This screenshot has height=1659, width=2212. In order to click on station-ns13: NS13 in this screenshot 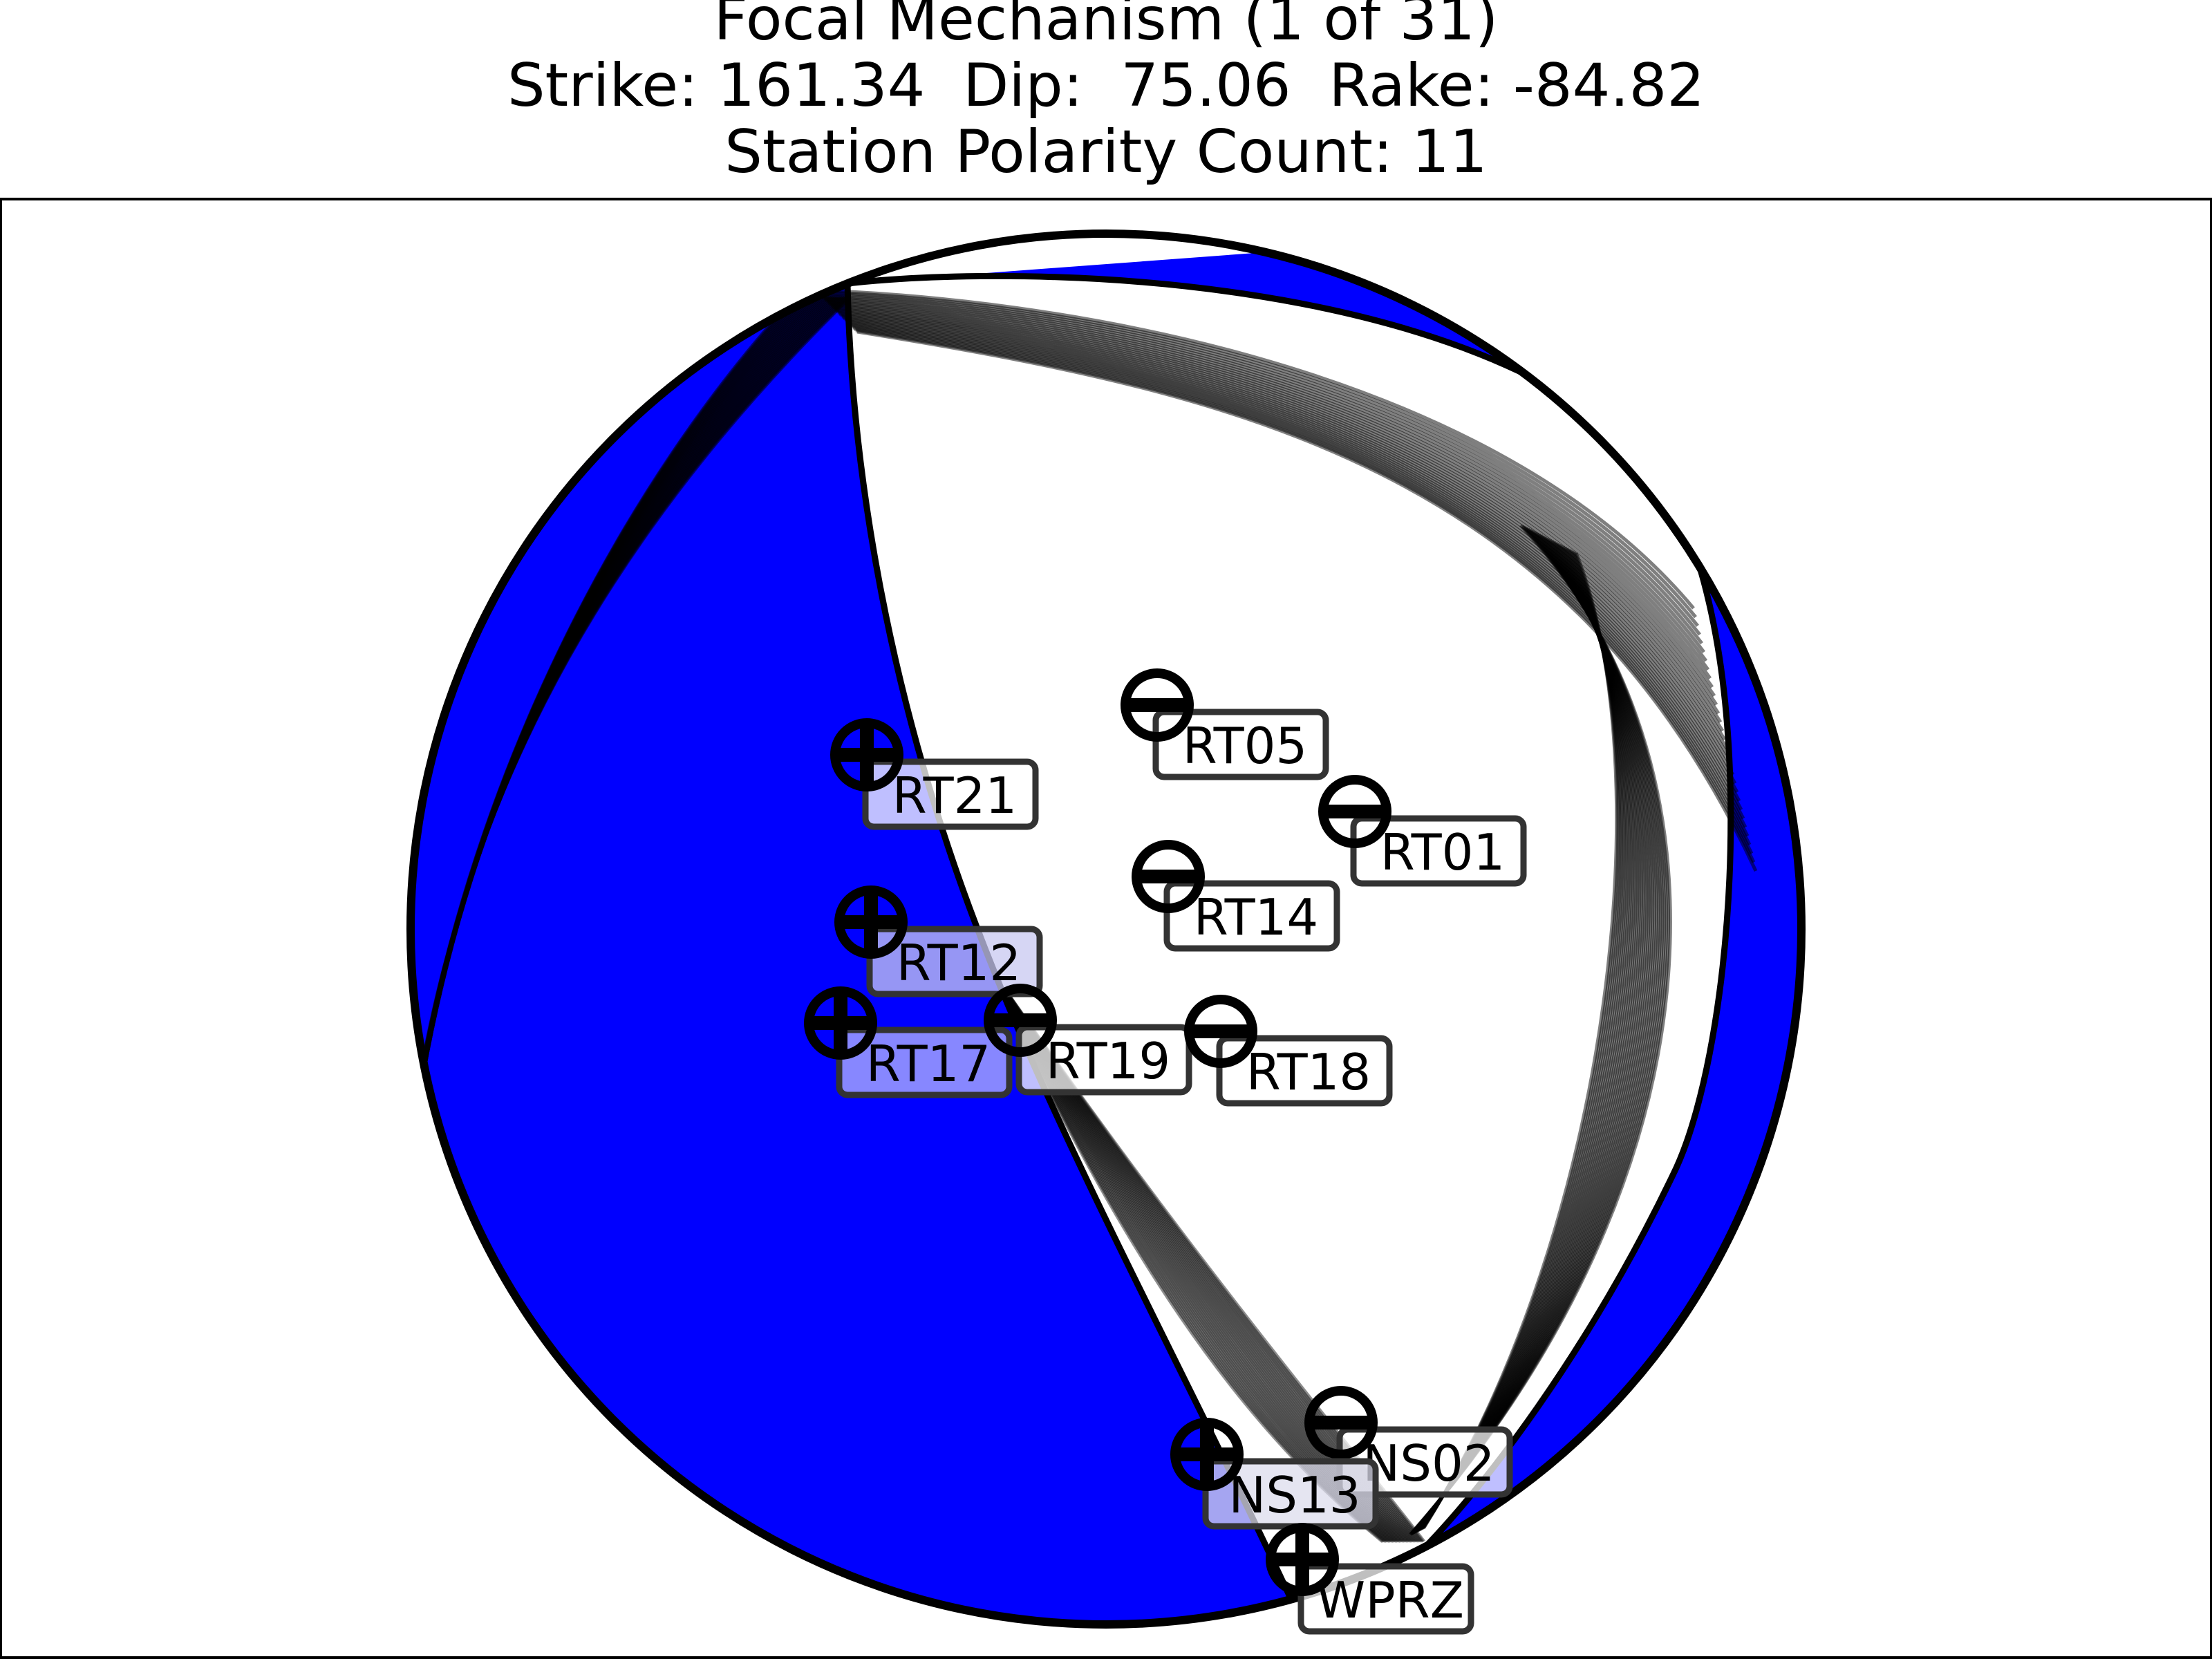, I will do `click(1274, 1474)`.